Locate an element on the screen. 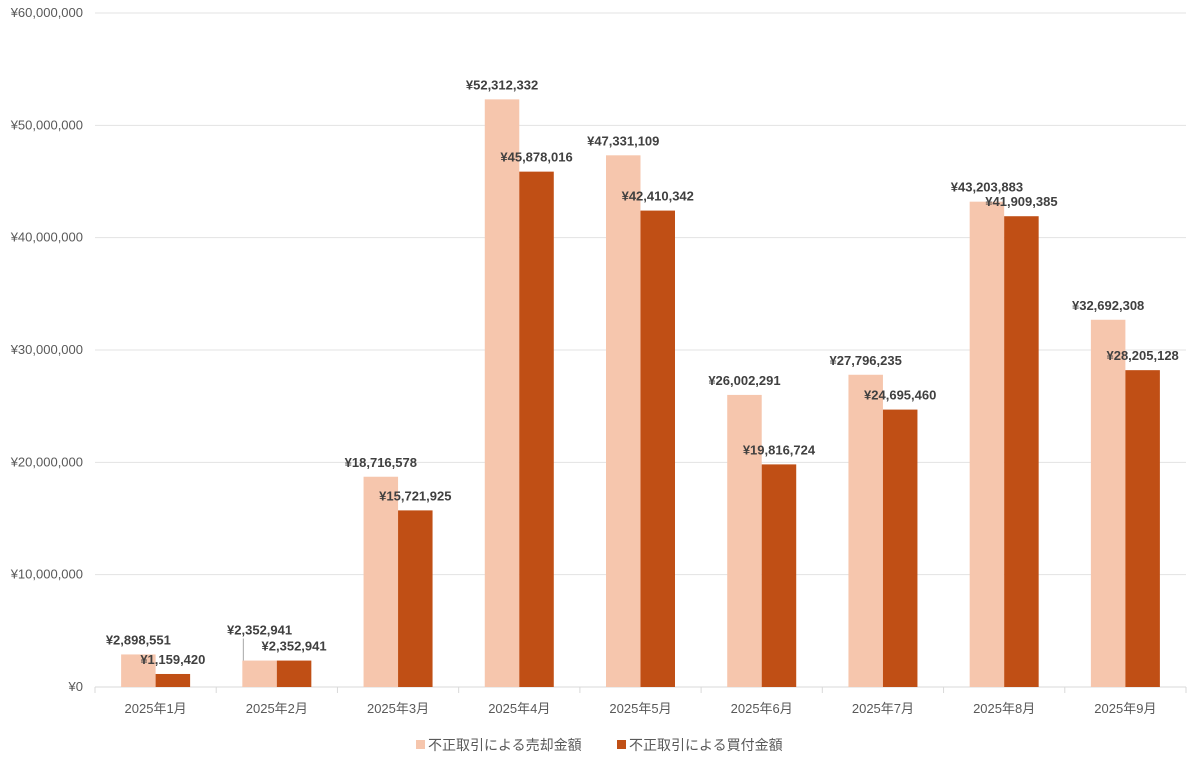 This screenshot has height=774, width=1200. legend: 不正取引による売却金額 不正取引による買付金額 is located at coordinates (599, 745).